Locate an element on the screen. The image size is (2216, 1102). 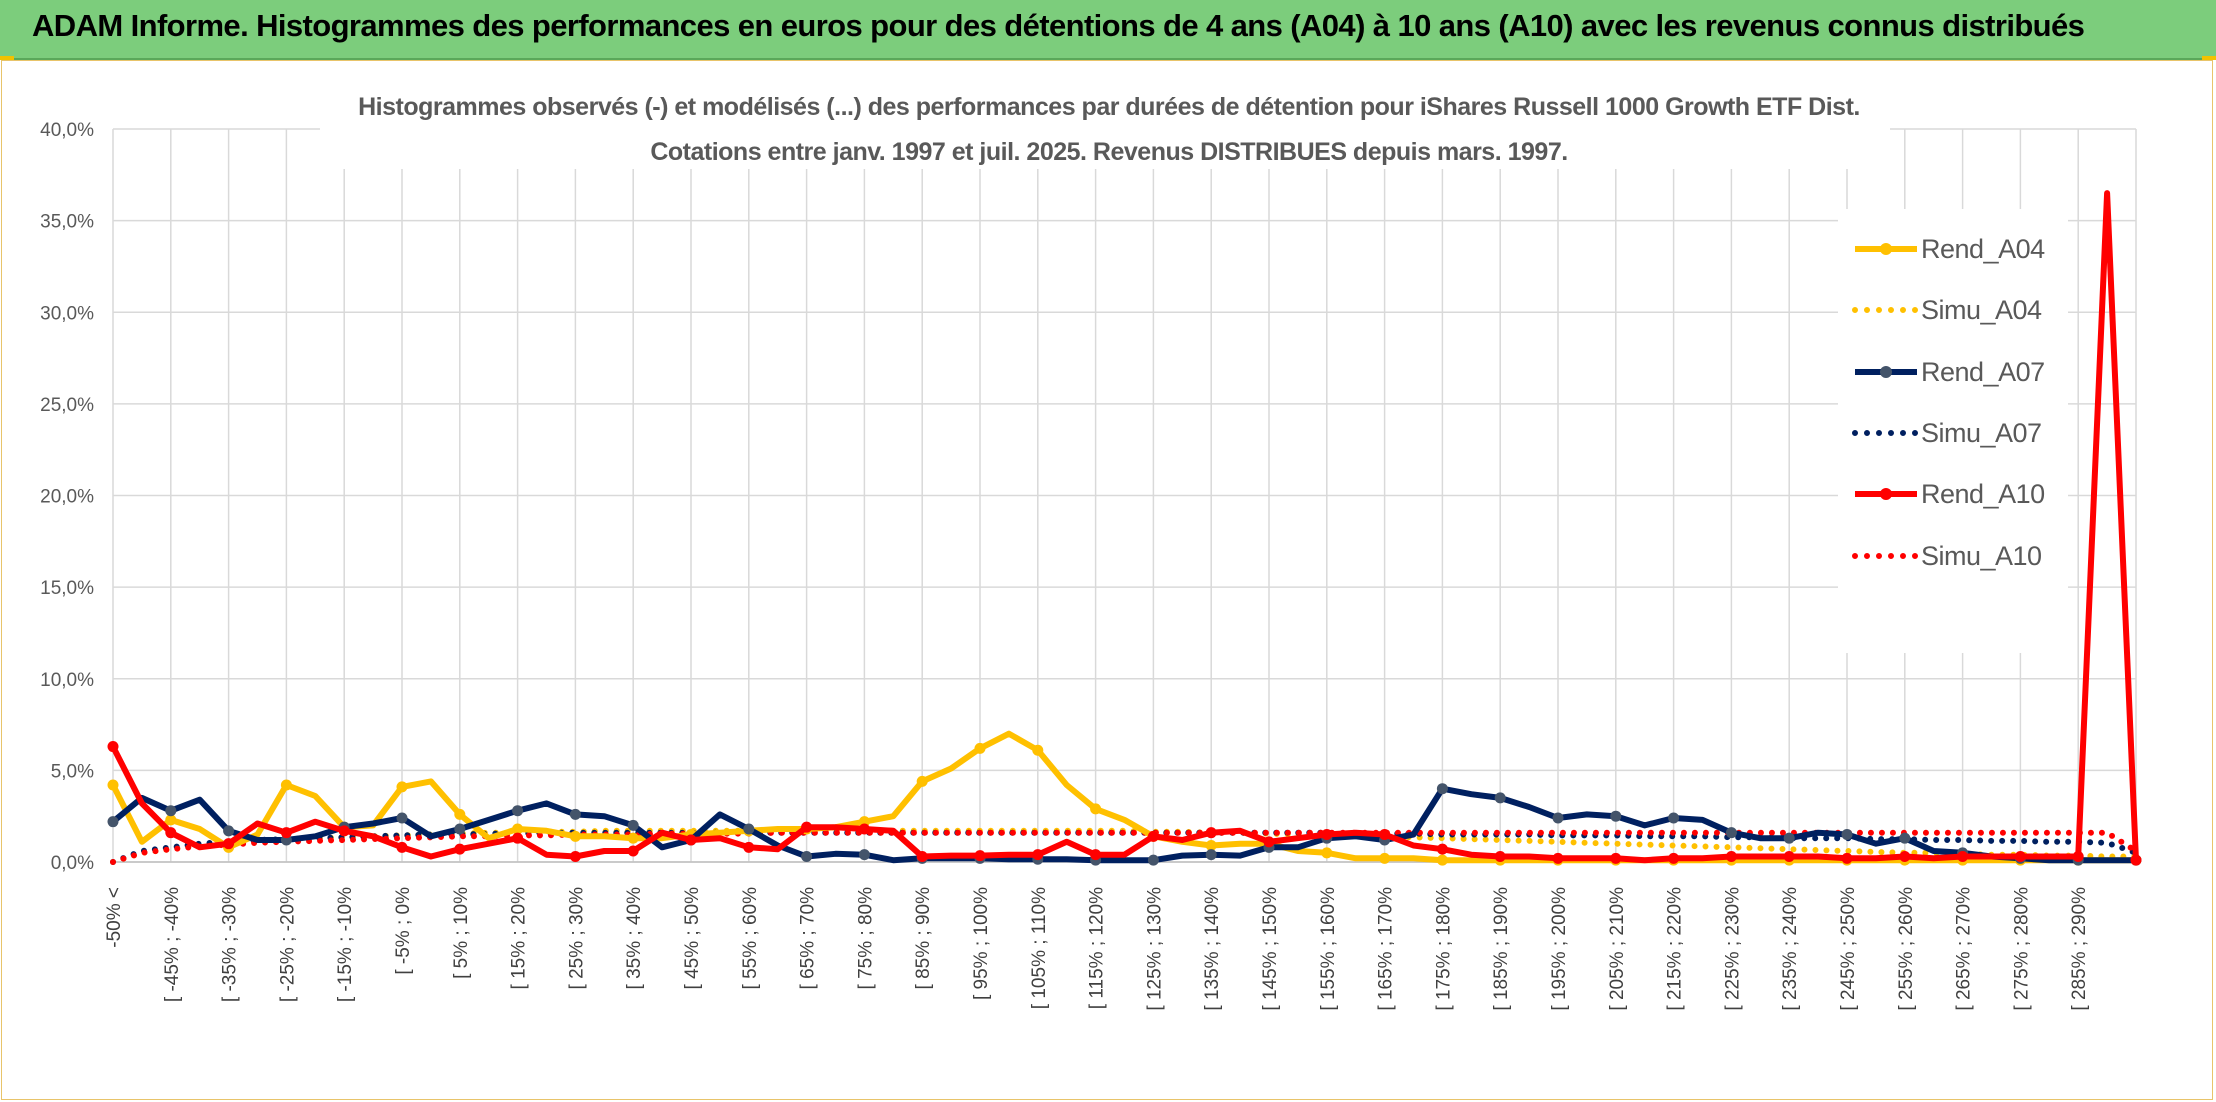
x-tick-label: [ 165% ; 170% is located at coordinates (1386, 949).